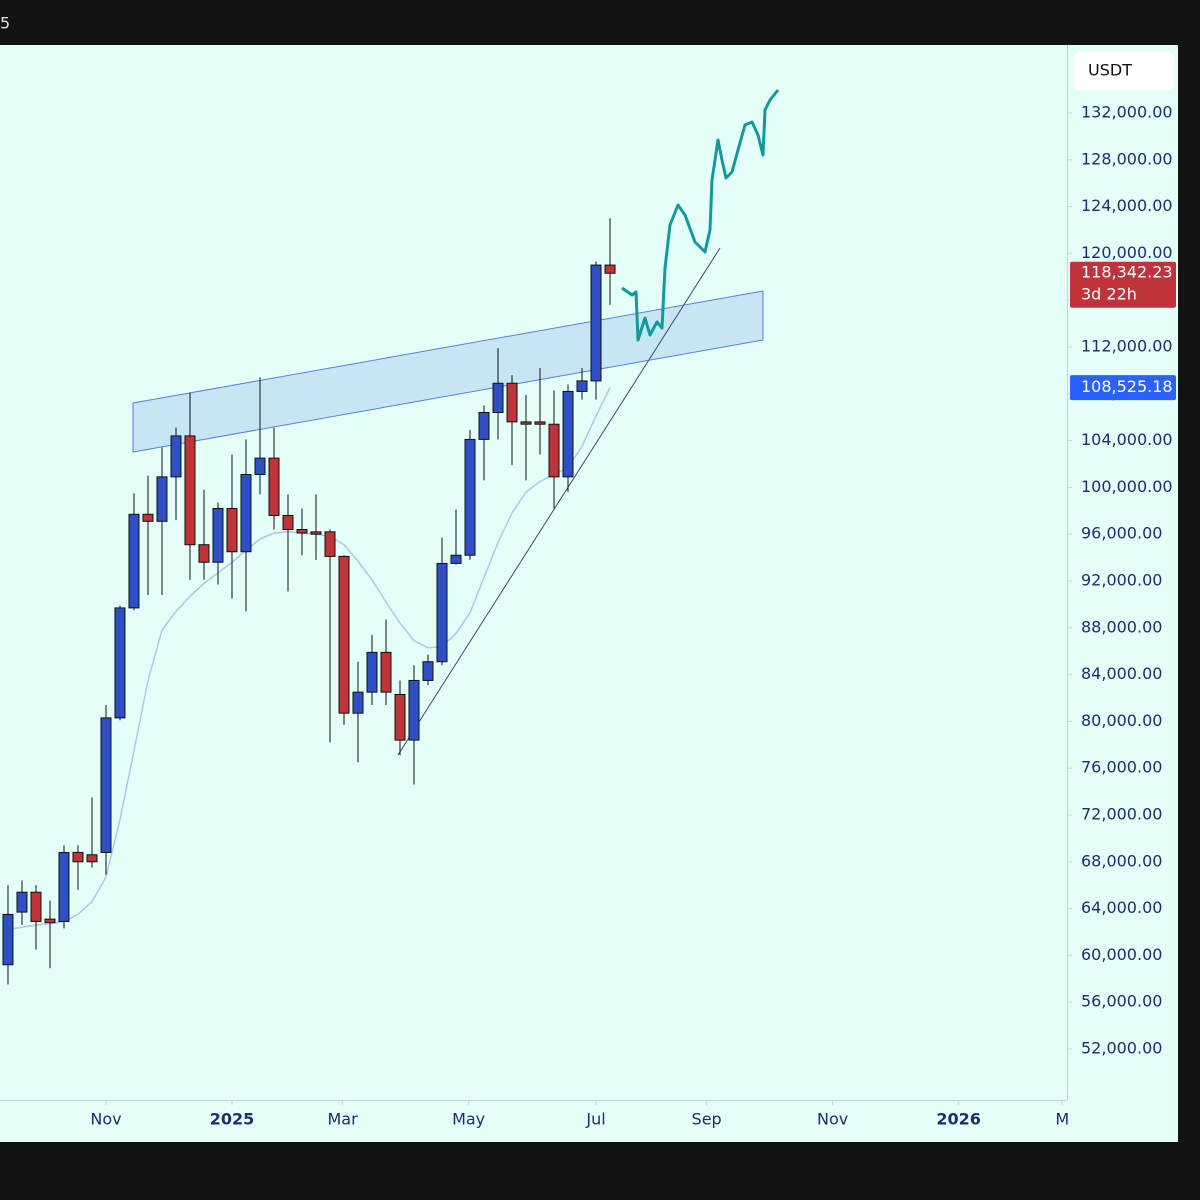 The image size is (1200, 1200). Describe the element at coordinates (1127, 486) in the screenshot. I see `y-tick-label: 100,000.00` at that location.